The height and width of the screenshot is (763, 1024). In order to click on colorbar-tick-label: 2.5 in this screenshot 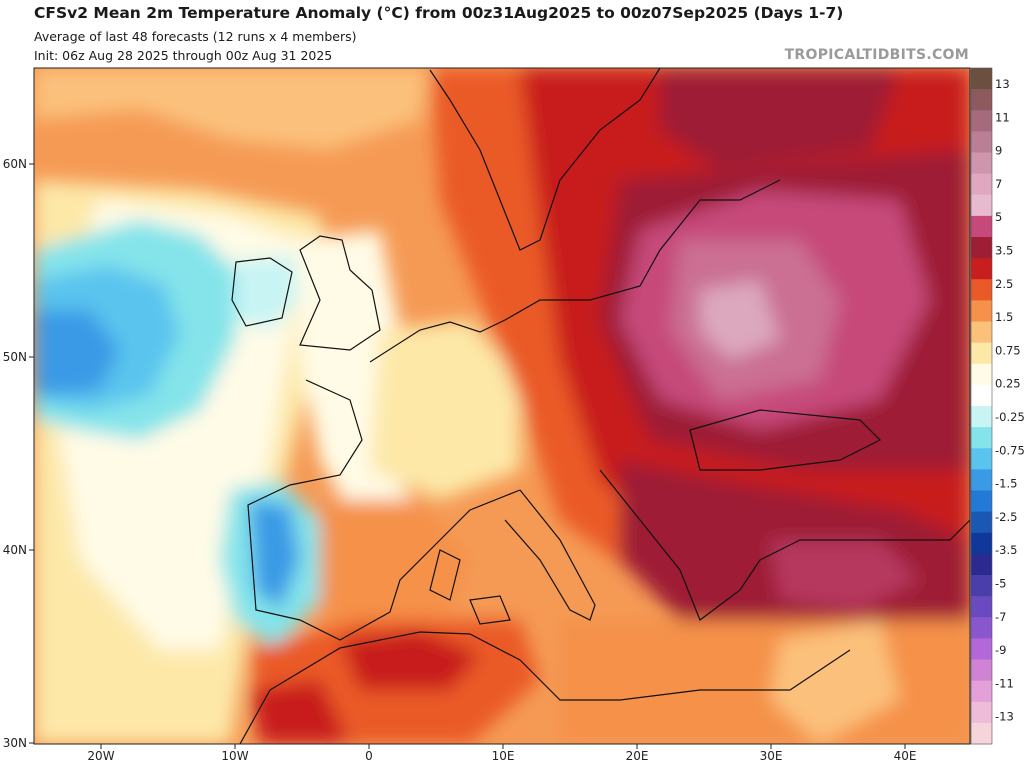, I will do `click(1004, 284)`.